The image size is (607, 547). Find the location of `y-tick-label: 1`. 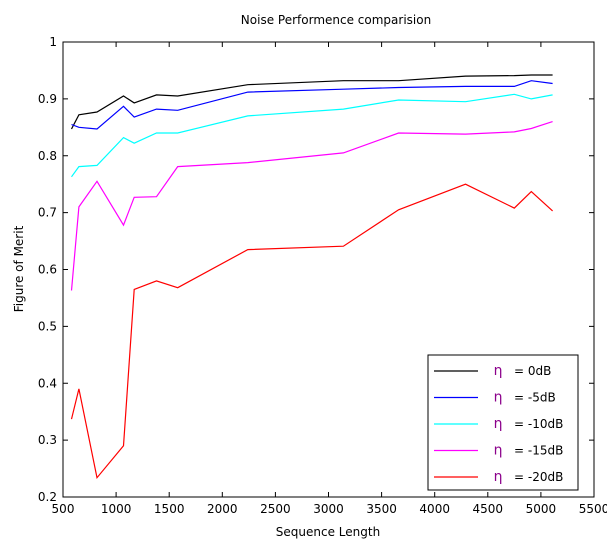

y-tick-label: 1 is located at coordinates (53, 42).